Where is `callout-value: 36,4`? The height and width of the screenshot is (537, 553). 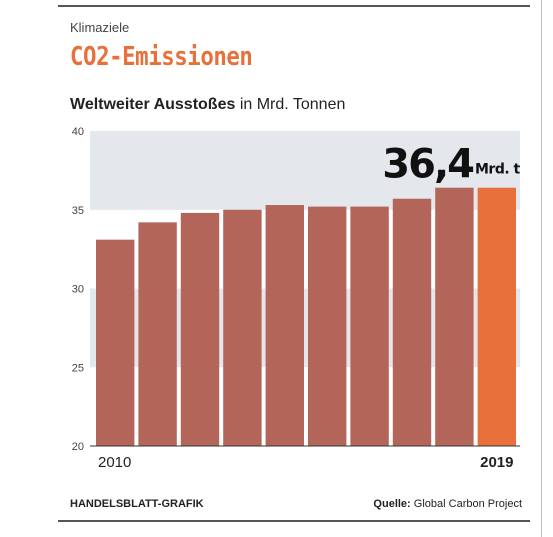
callout-value: 36,4 is located at coordinates (427, 165).